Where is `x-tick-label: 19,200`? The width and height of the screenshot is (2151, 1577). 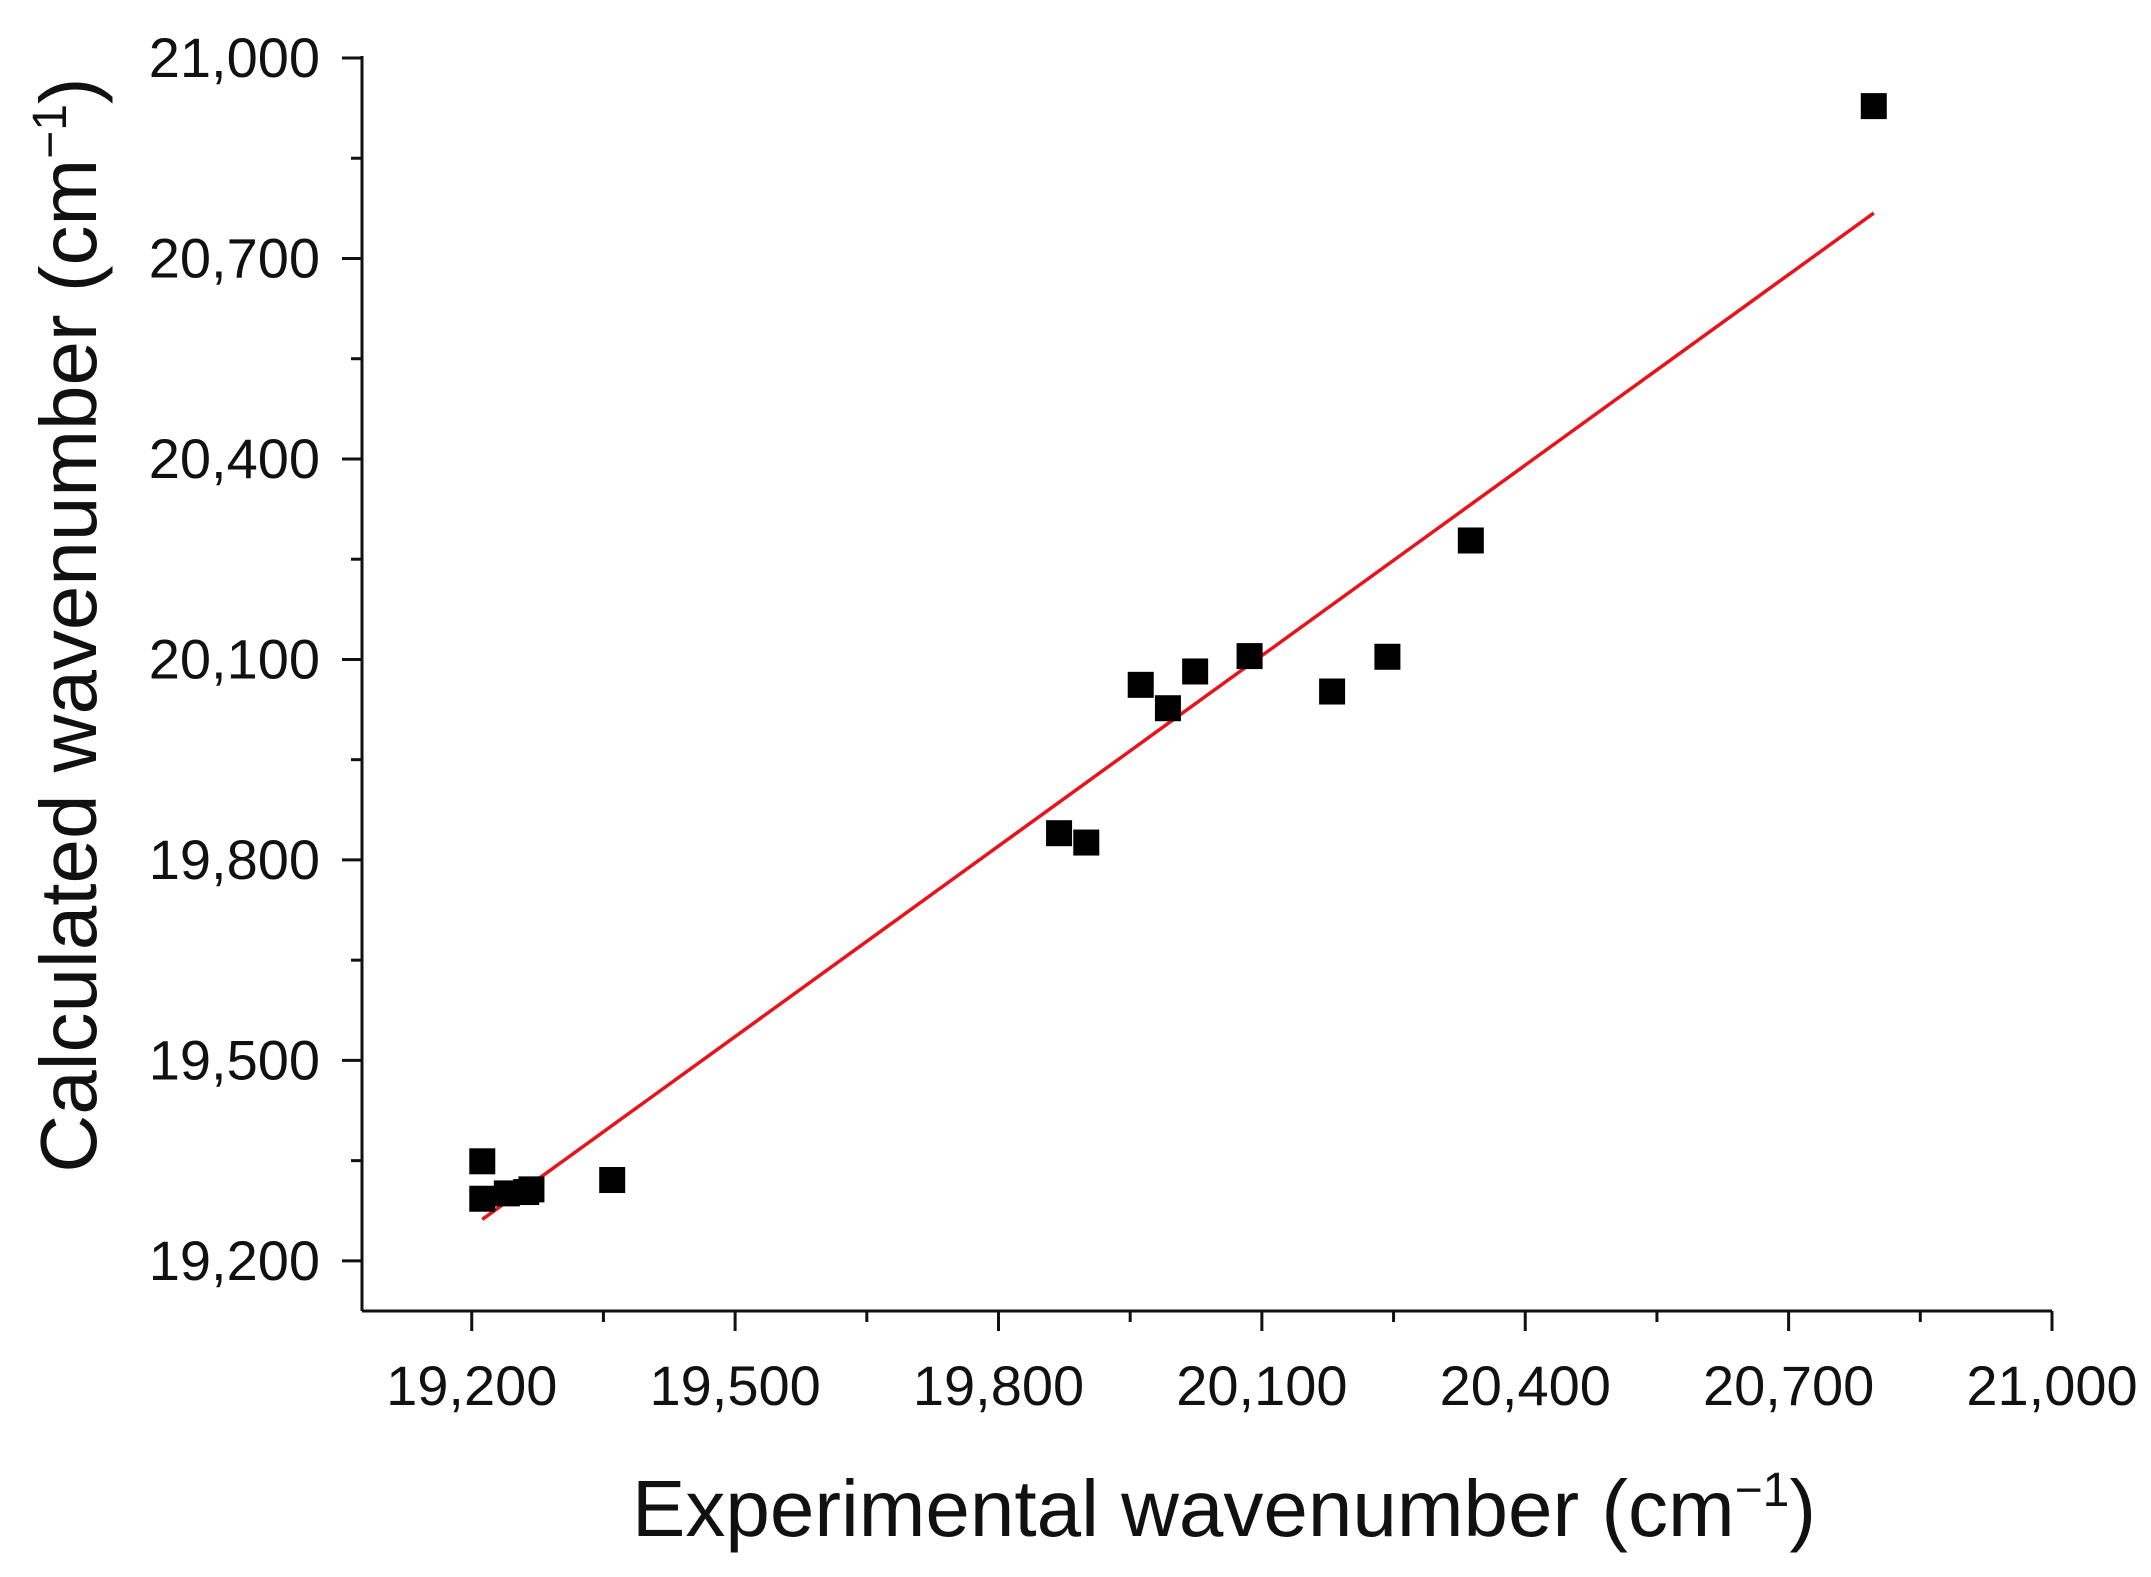 x-tick-label: 19,200 is located at coordinates (471, 1385).